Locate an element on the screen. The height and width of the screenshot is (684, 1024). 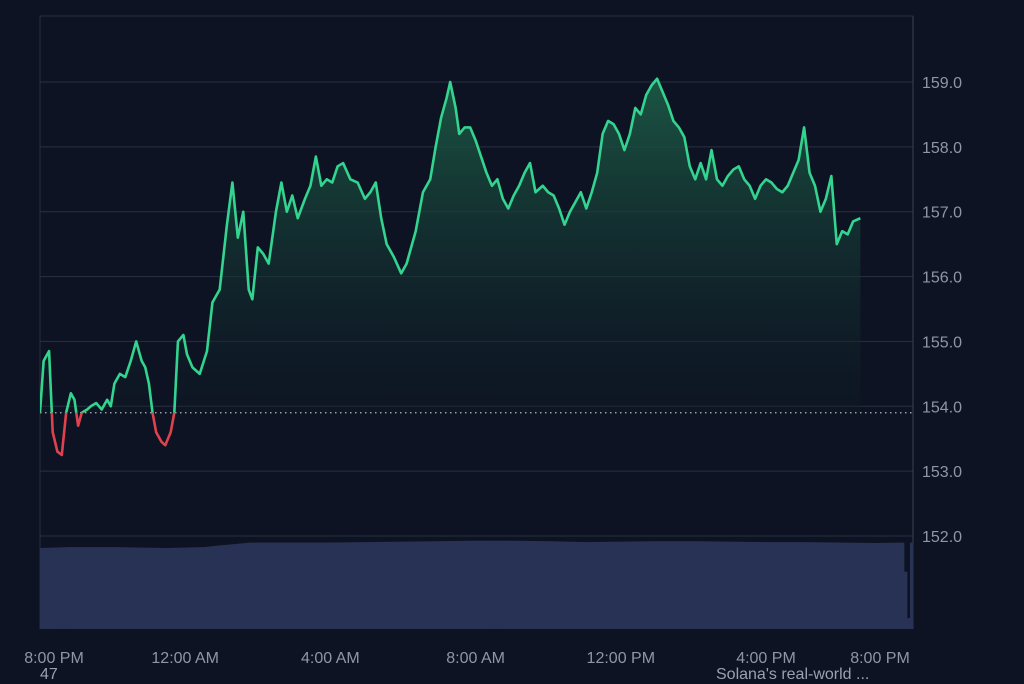
volume-bars is located at coordinates (477, 584).